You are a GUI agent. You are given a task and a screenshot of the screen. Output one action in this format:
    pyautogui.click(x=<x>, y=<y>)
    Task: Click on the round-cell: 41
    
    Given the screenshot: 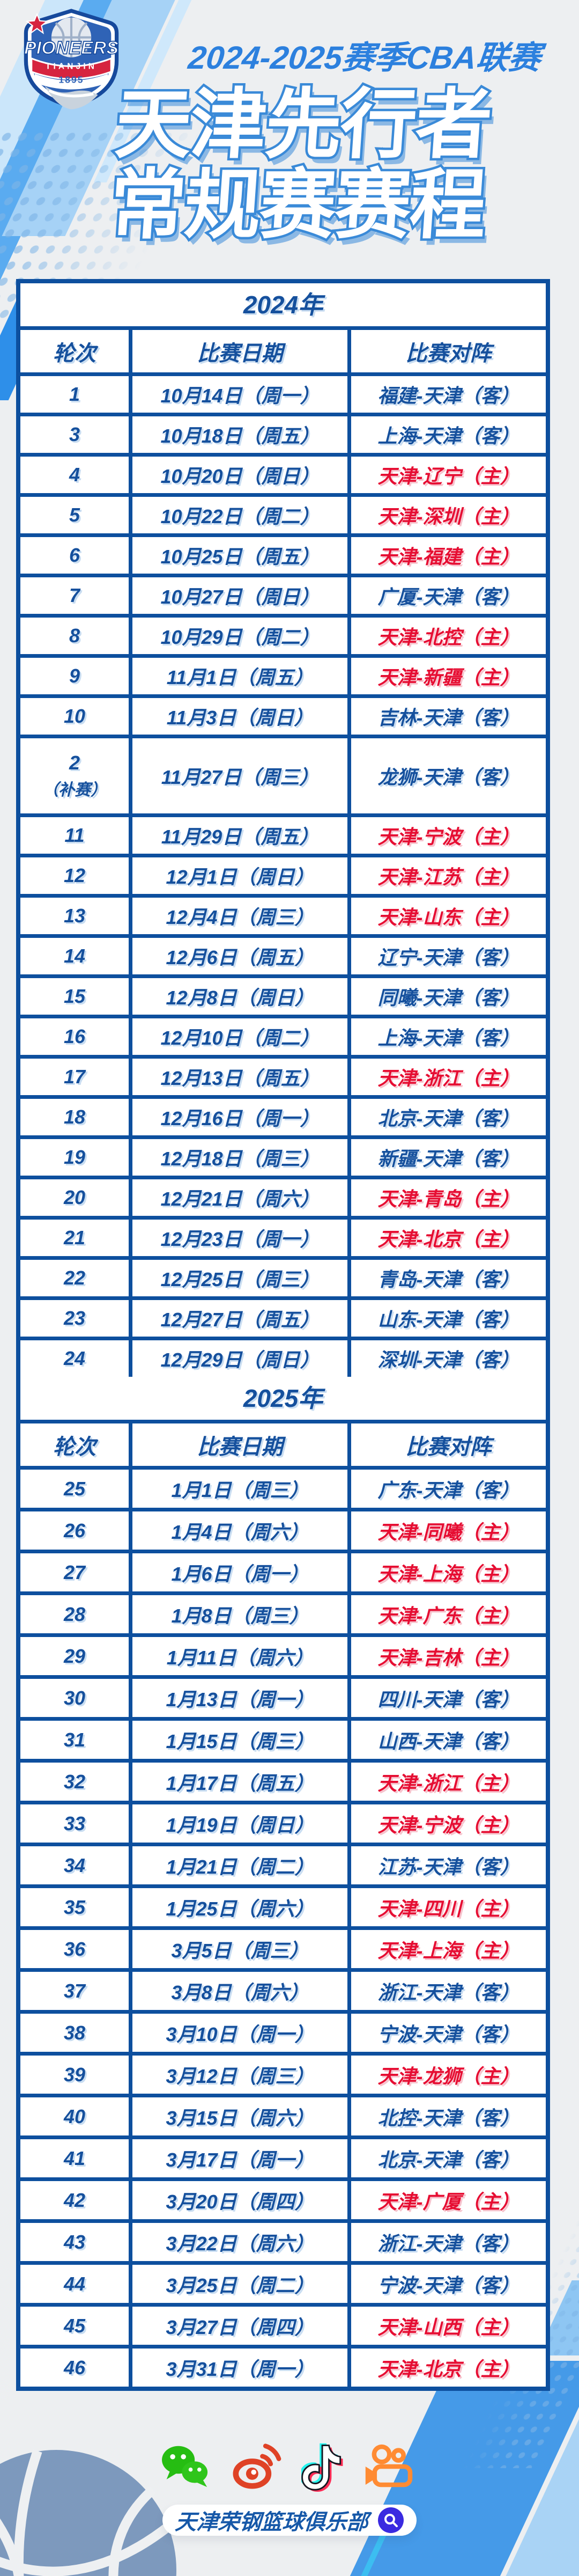 What is the action you would take?
    pyautogui.click(x=74, y=2158)
    